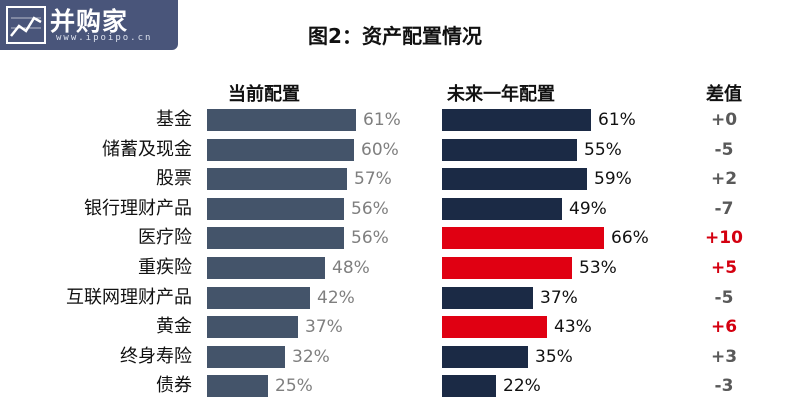 The image size is (790, 405). What do you see at coordinates (724, 179) in the screenshot?
I see `diff-label: +2` at bounding box center [724, 179].